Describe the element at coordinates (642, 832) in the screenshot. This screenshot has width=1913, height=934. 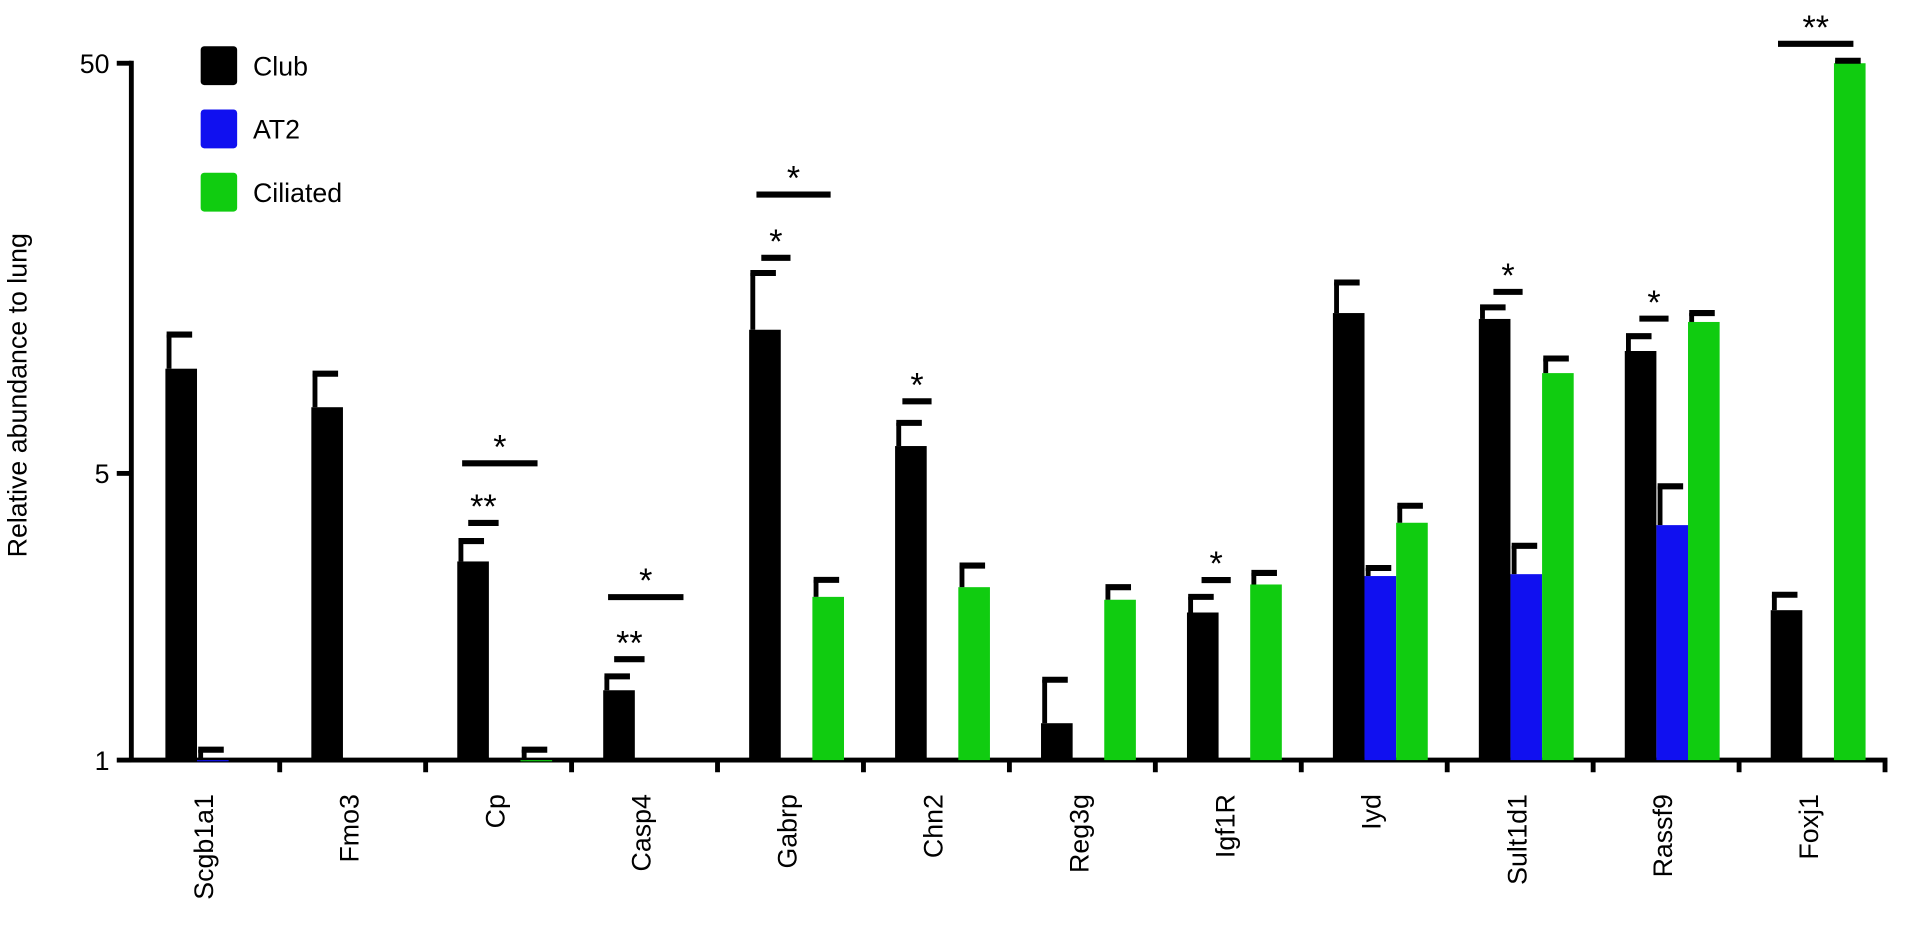
I see `x-tick-label: Casp4` at that location.